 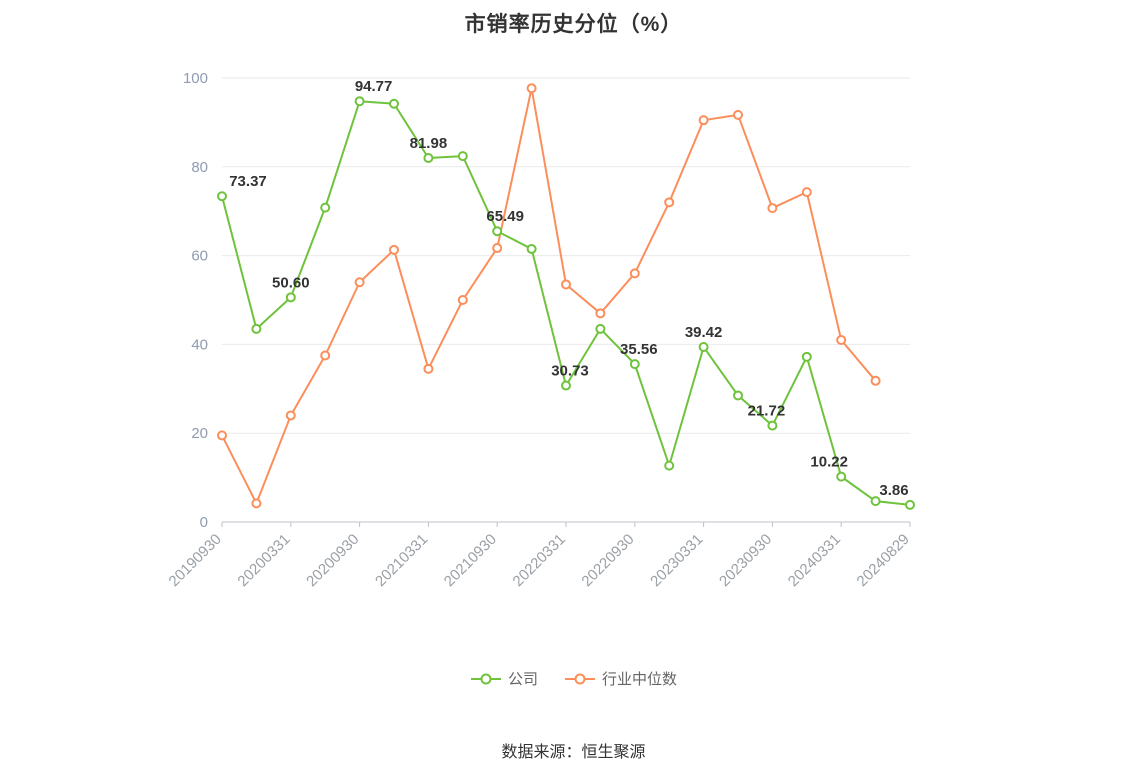 What do you see at coordinates (522, 679) in the screenshot?
I see `legend-label-company: 公司` at bounding box center [522, 679].